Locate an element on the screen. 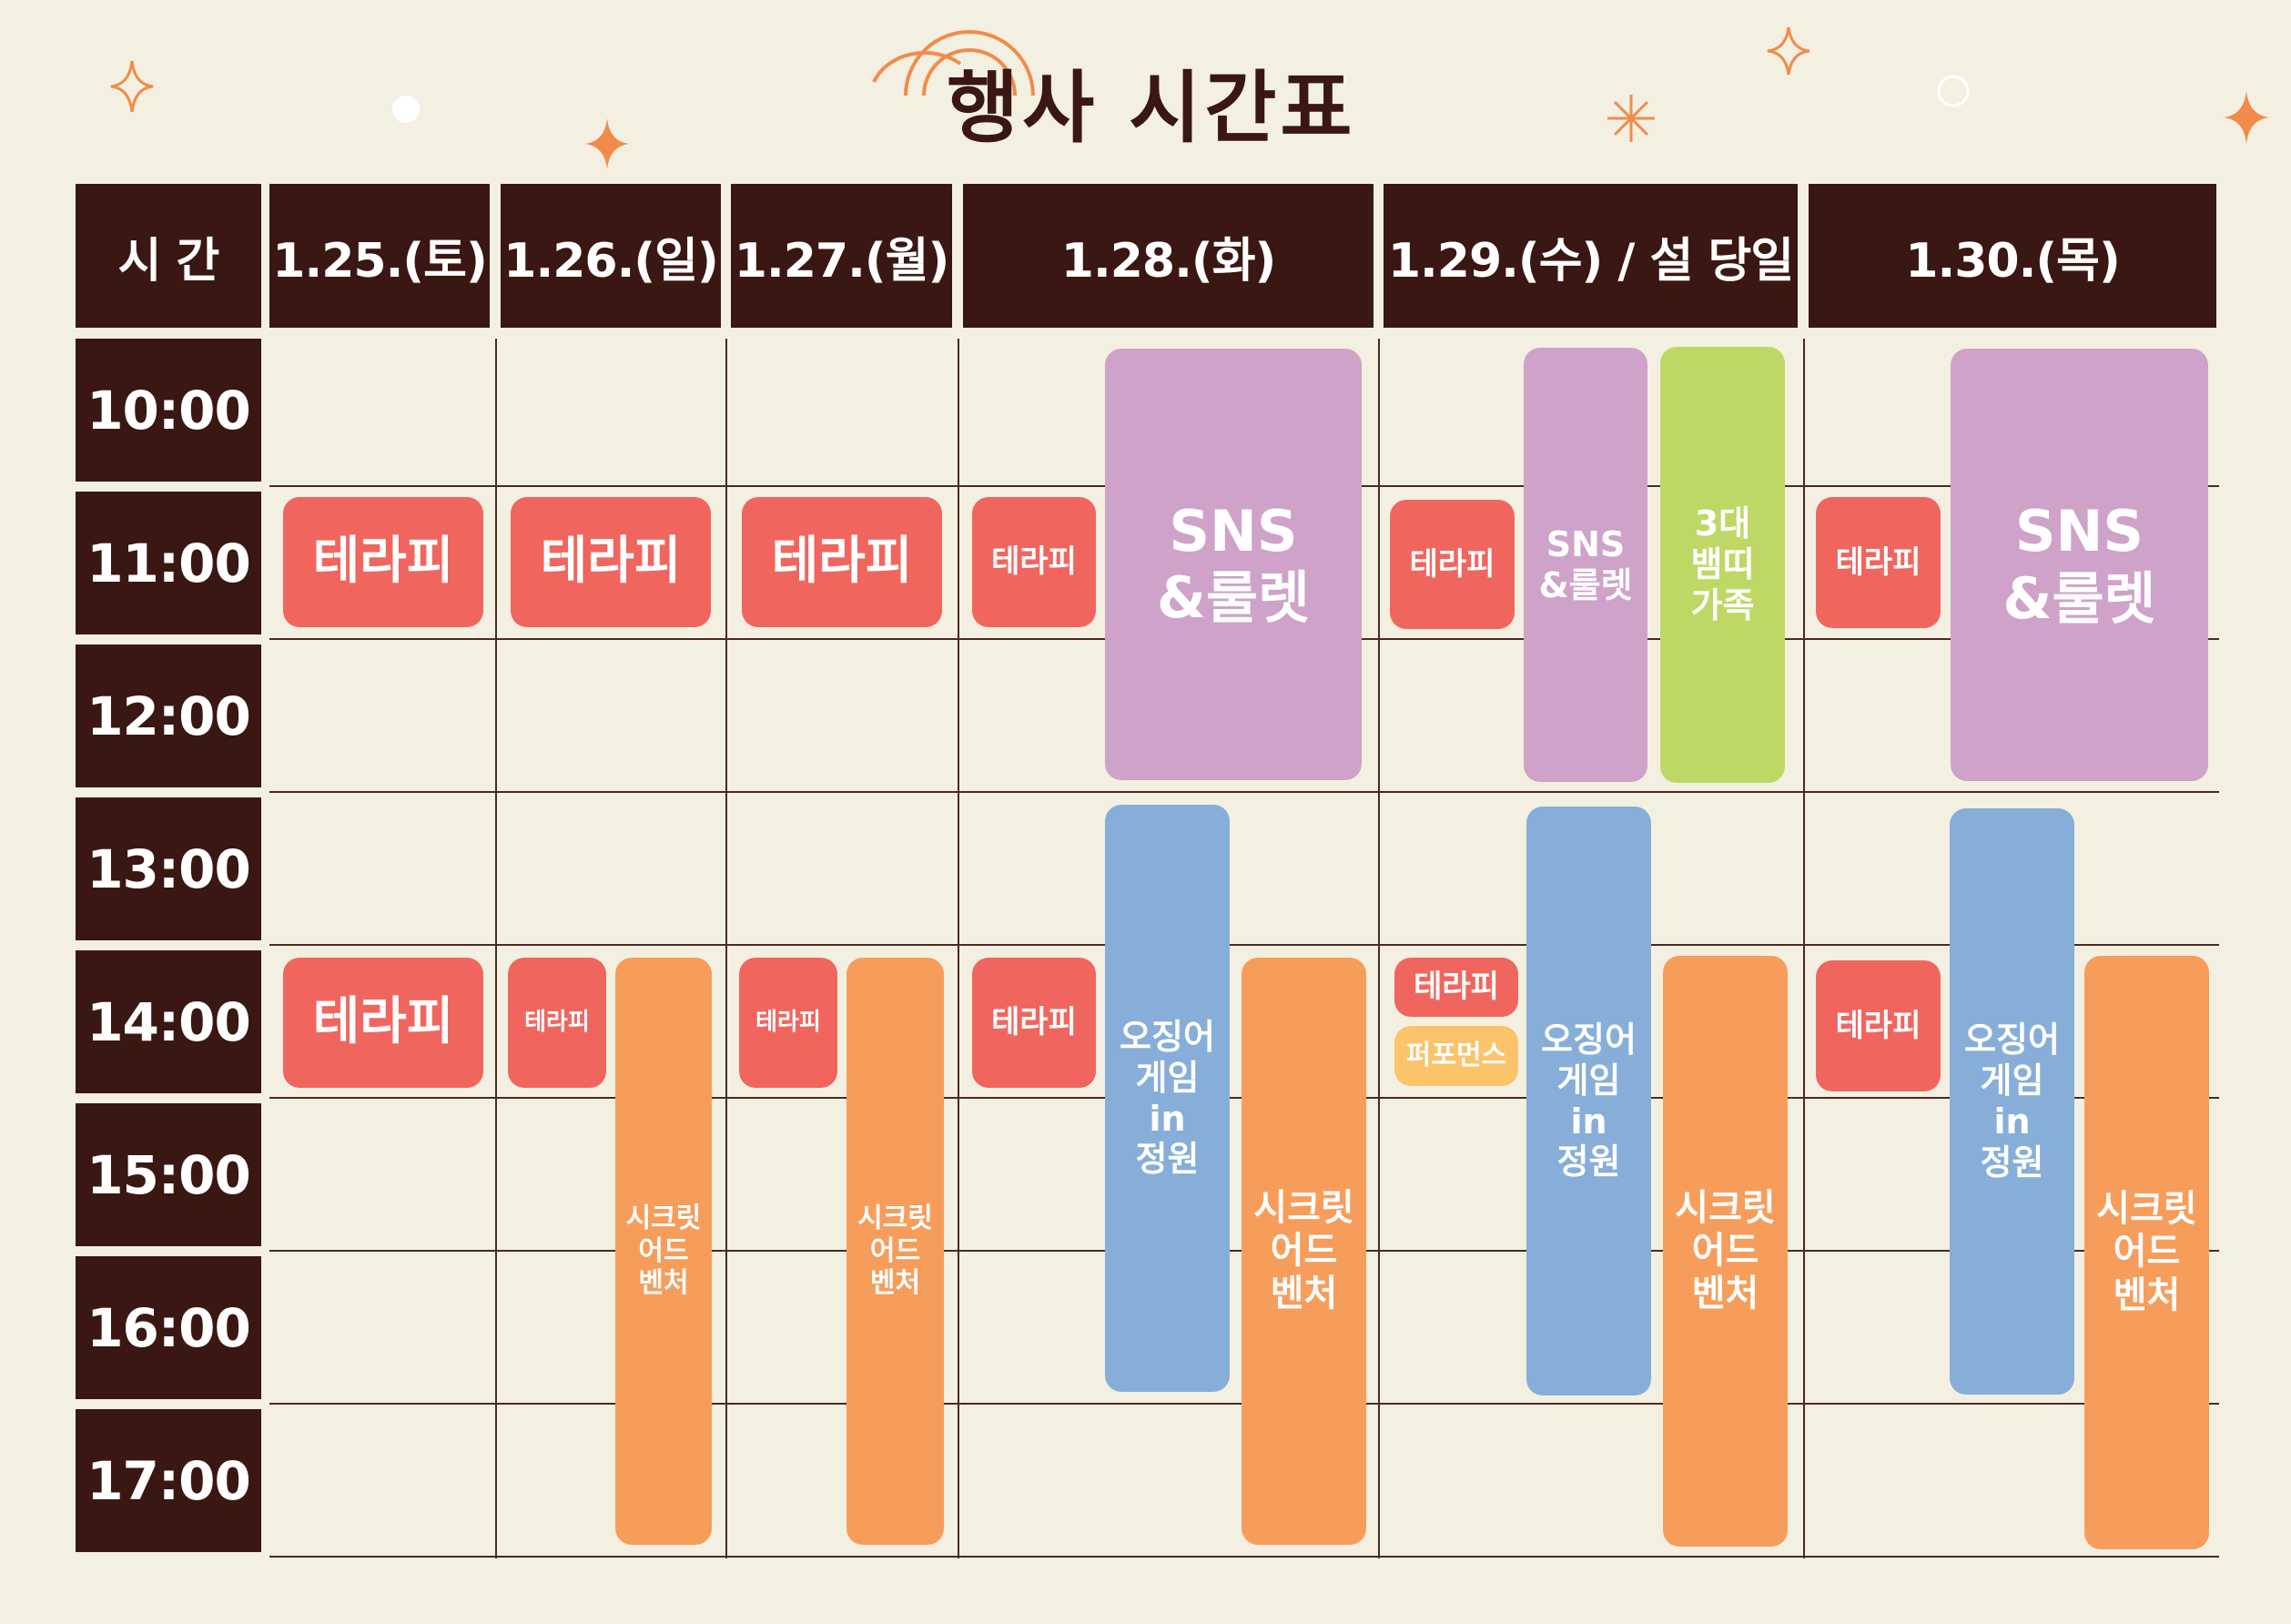  day-header-0130: 1.30.(목) is located at coordinates (2013, 256).